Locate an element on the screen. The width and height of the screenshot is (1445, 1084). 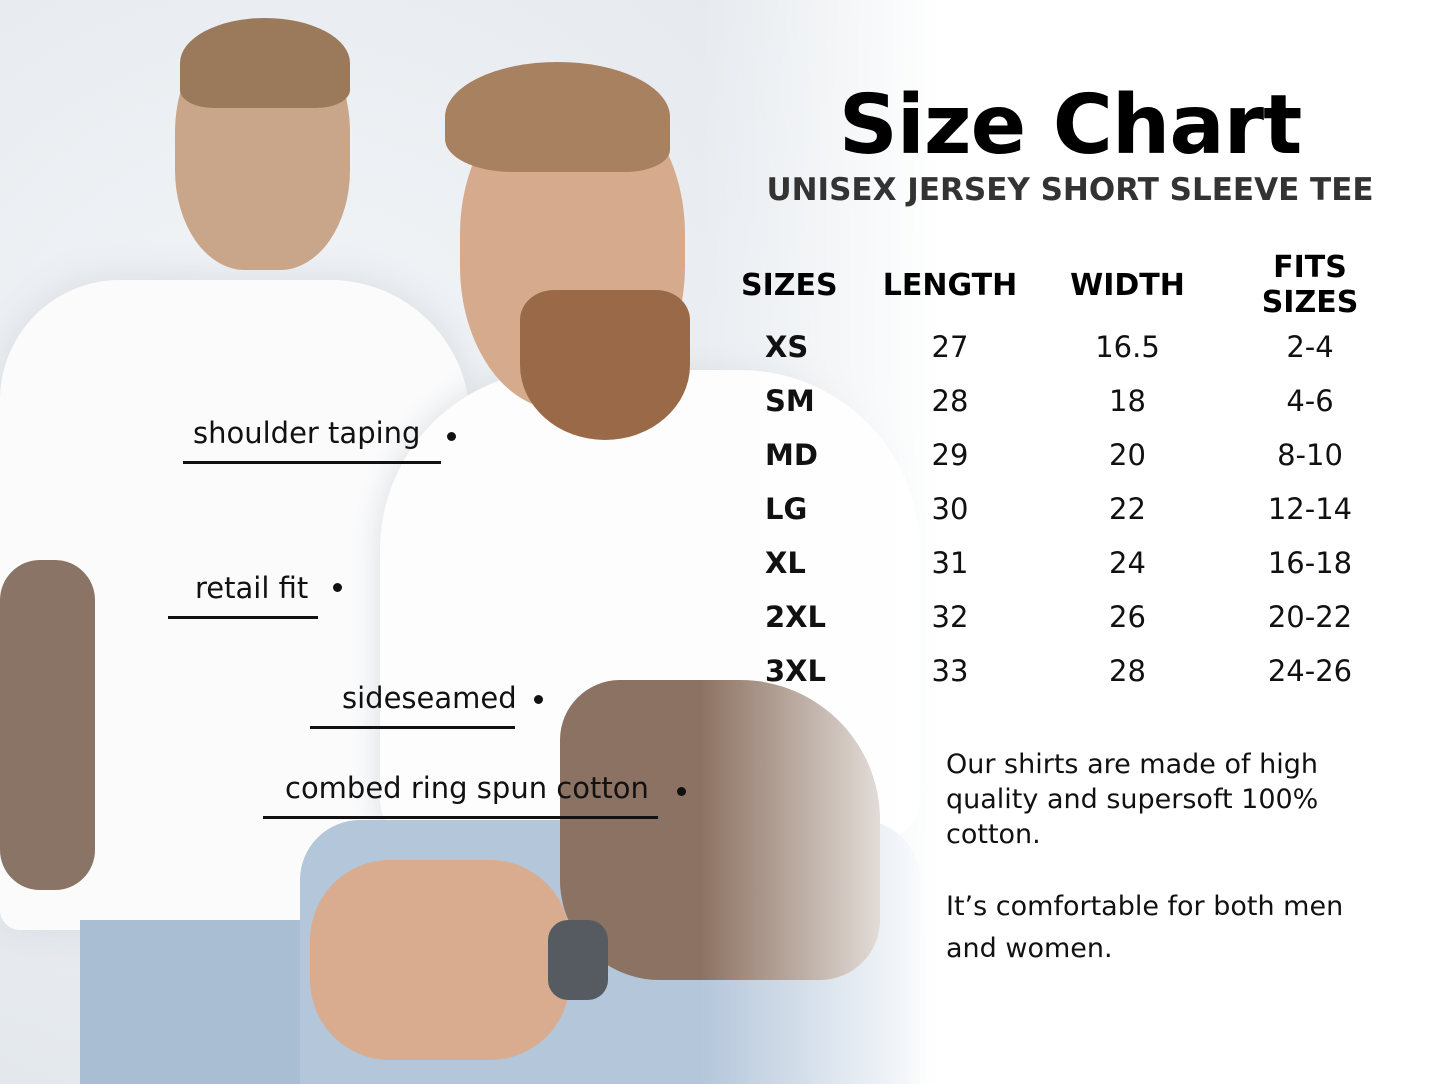
annotation-cotton: combed ring spun cotton is located at coordinates (474, 795).